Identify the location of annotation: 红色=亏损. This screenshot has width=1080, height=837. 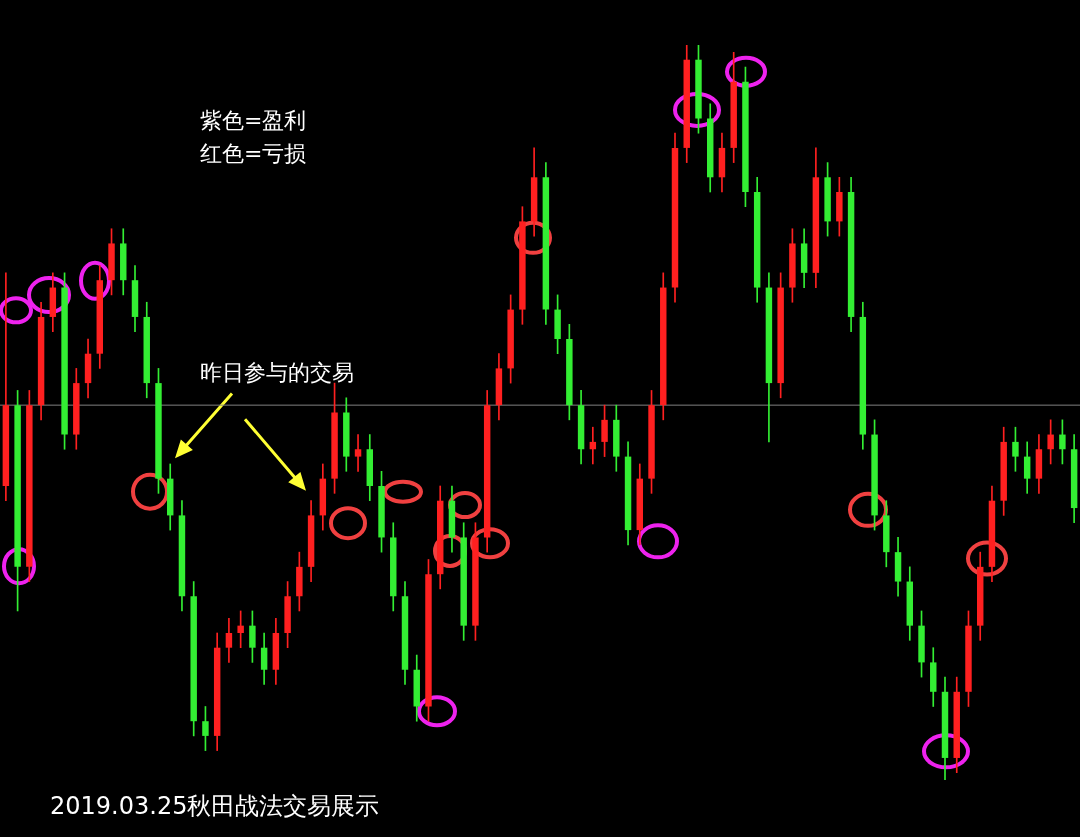
(253, 154).